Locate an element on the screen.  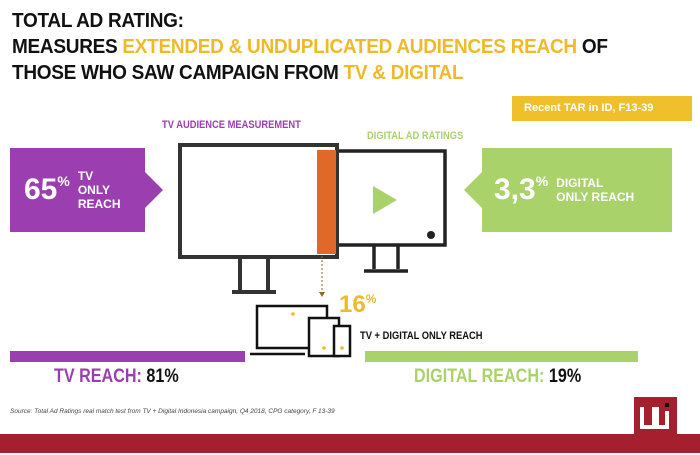
title-line-1: TOTAL AD RATING: is located at coordinates (98, 21).